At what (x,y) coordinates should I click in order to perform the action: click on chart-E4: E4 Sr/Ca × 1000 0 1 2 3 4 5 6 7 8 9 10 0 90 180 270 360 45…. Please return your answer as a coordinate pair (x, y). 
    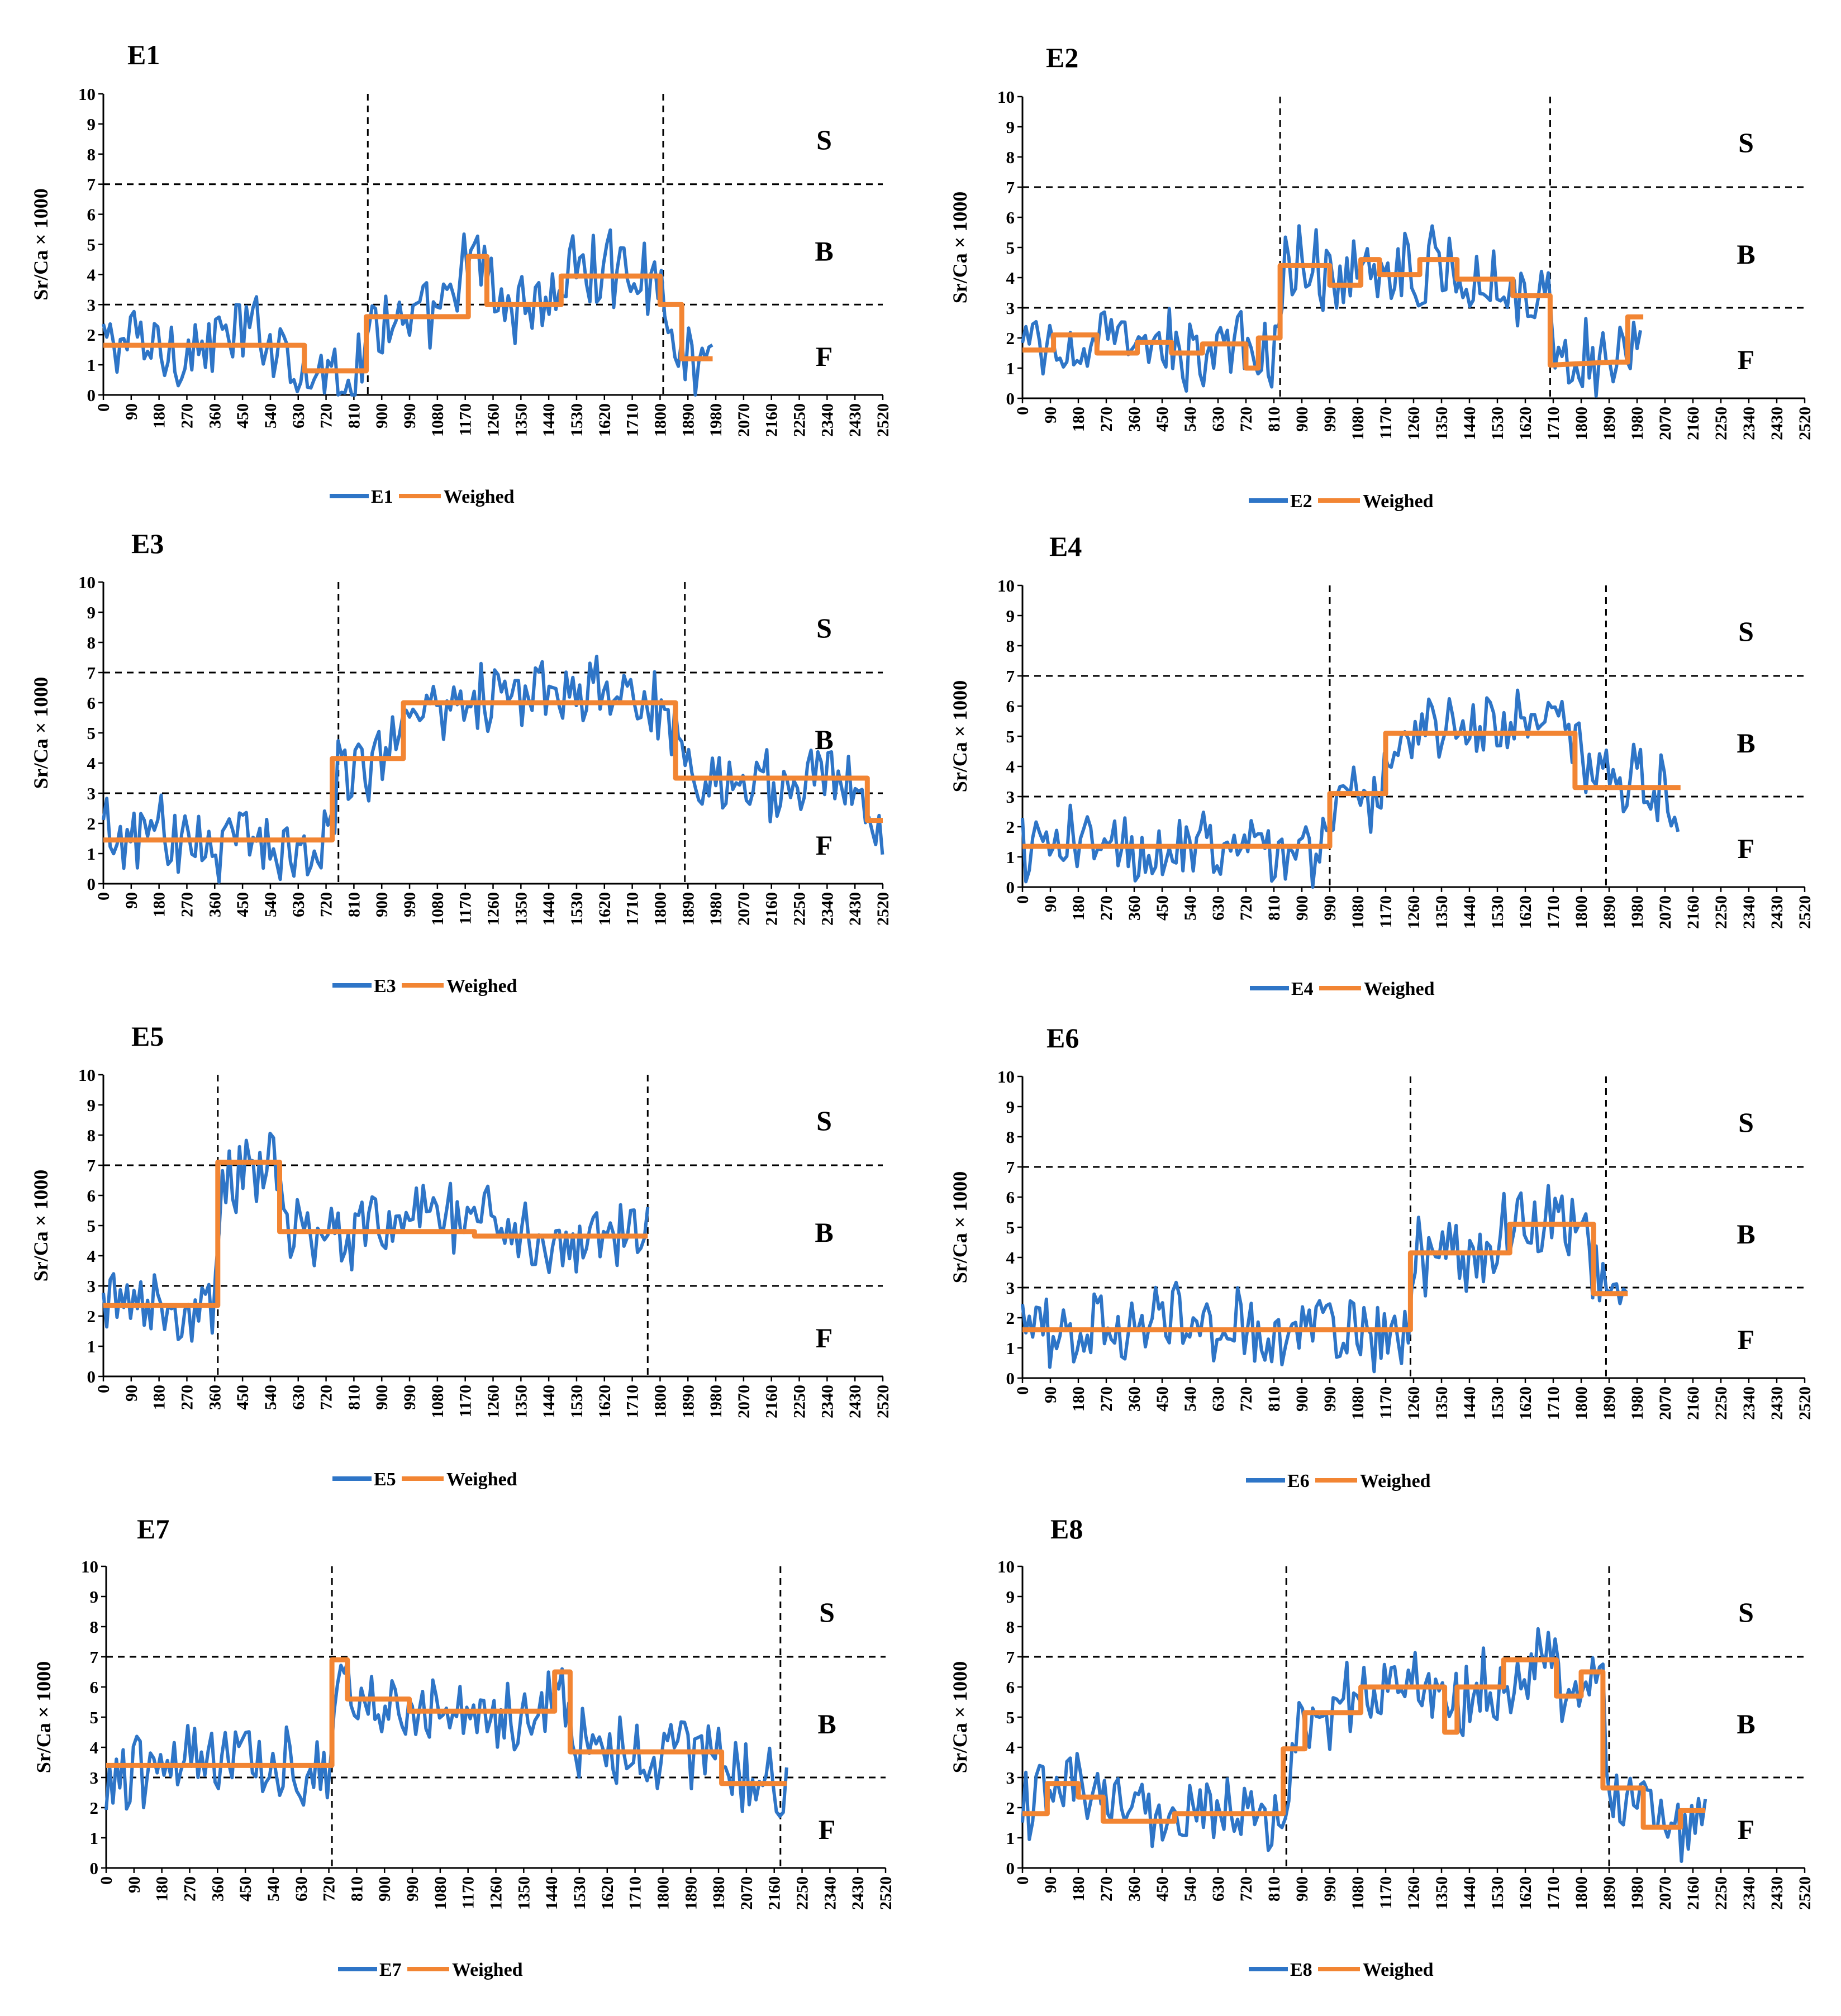
    Looking at the image, I should click on (1381, 765).